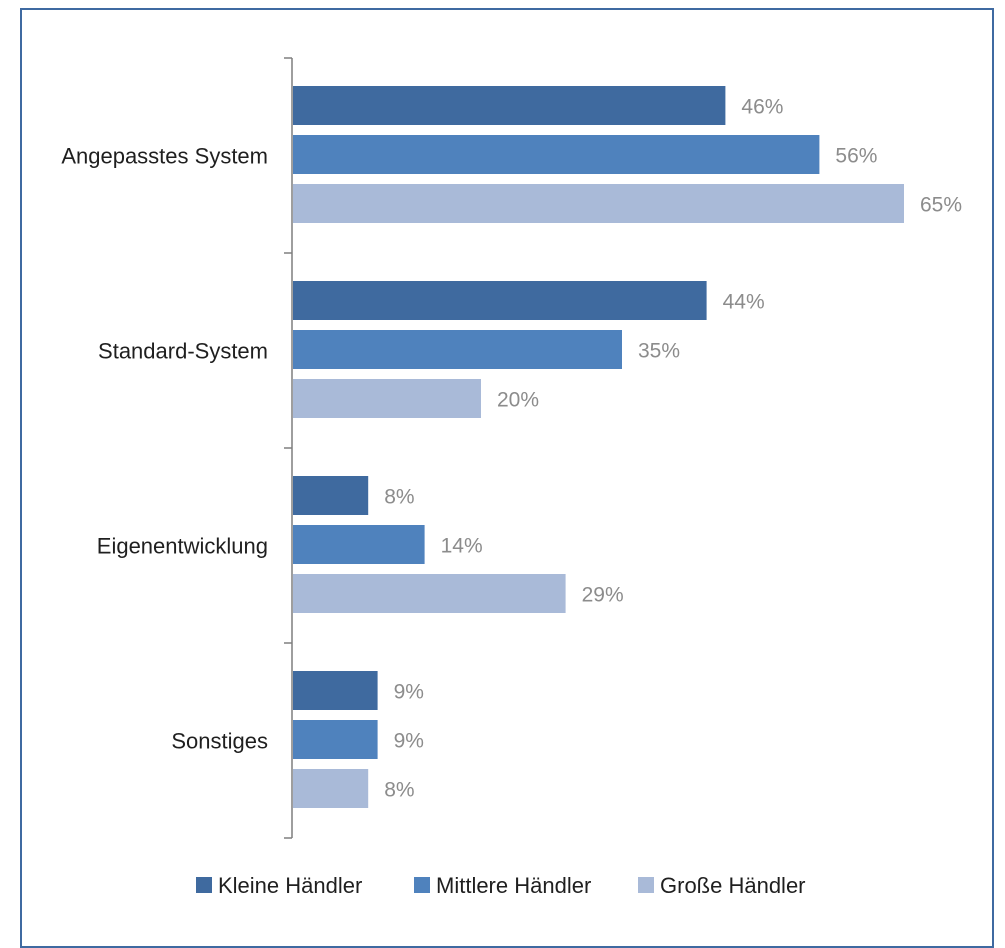 The height and width of the screenshot is (948, 1005). What do you see at coordinates (409, 692) in the screenshot?
I see `data-label-sonstiges-0: 9%` at bounding box center [409, 692].